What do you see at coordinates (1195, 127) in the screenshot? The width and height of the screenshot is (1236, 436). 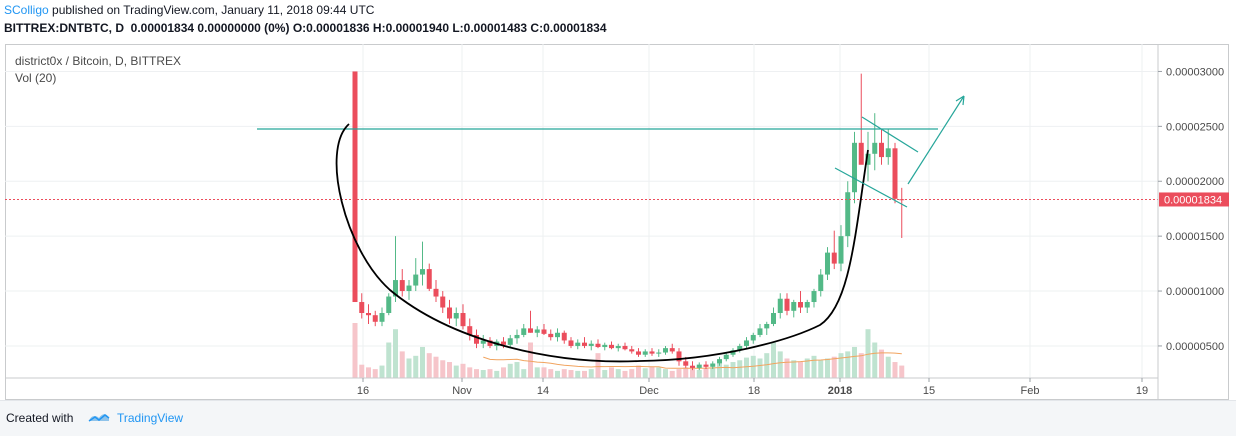 I see `y-tick-label: 0.00002500` at bounding box center [1195, 127].